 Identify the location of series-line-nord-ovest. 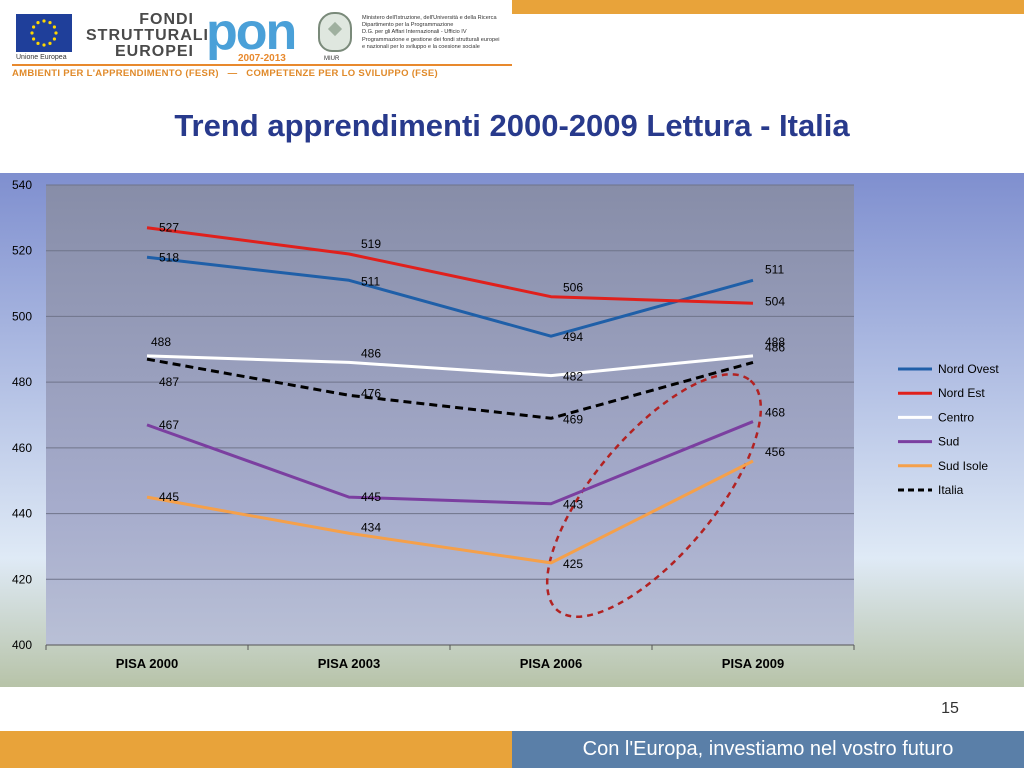
(450, 296).